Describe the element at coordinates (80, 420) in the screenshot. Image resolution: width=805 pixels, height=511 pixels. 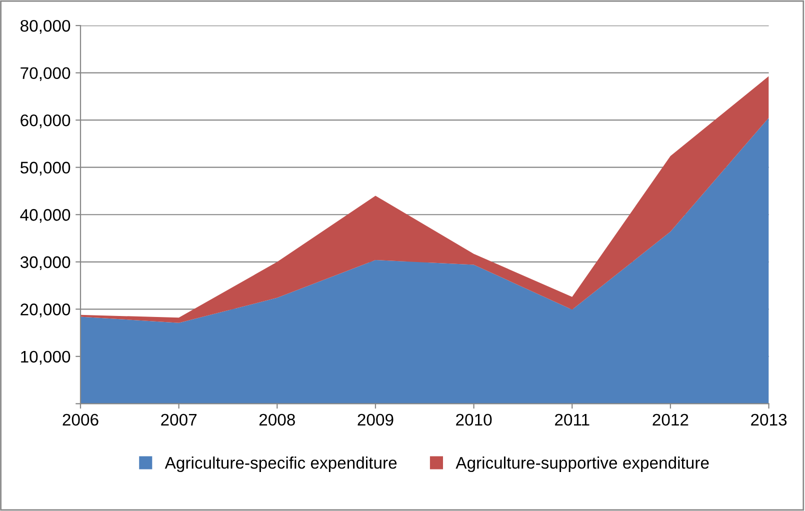
I see `x-tick-label: 2006` at that location.